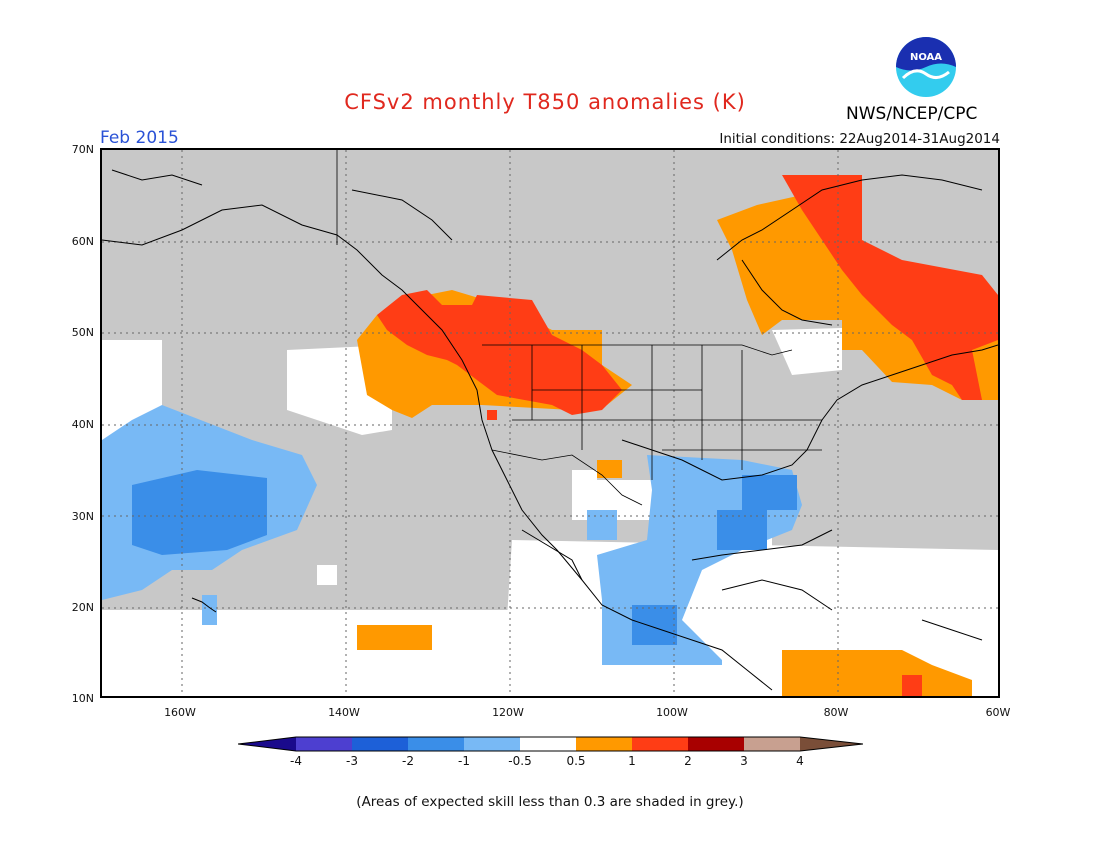 The image size is (1100, 850). What do you see at coordinates (82, 516) in the screenshot?
I see `lat-label-30n: 30N` at bounding box center [82, 516].